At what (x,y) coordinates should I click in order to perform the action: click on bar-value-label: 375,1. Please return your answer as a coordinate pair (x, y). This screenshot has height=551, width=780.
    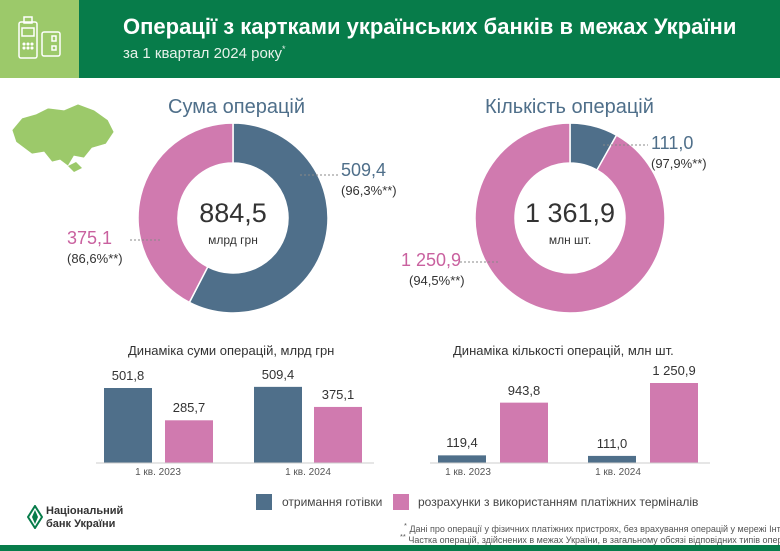
    Looking at the image, I should click on (338, 394).